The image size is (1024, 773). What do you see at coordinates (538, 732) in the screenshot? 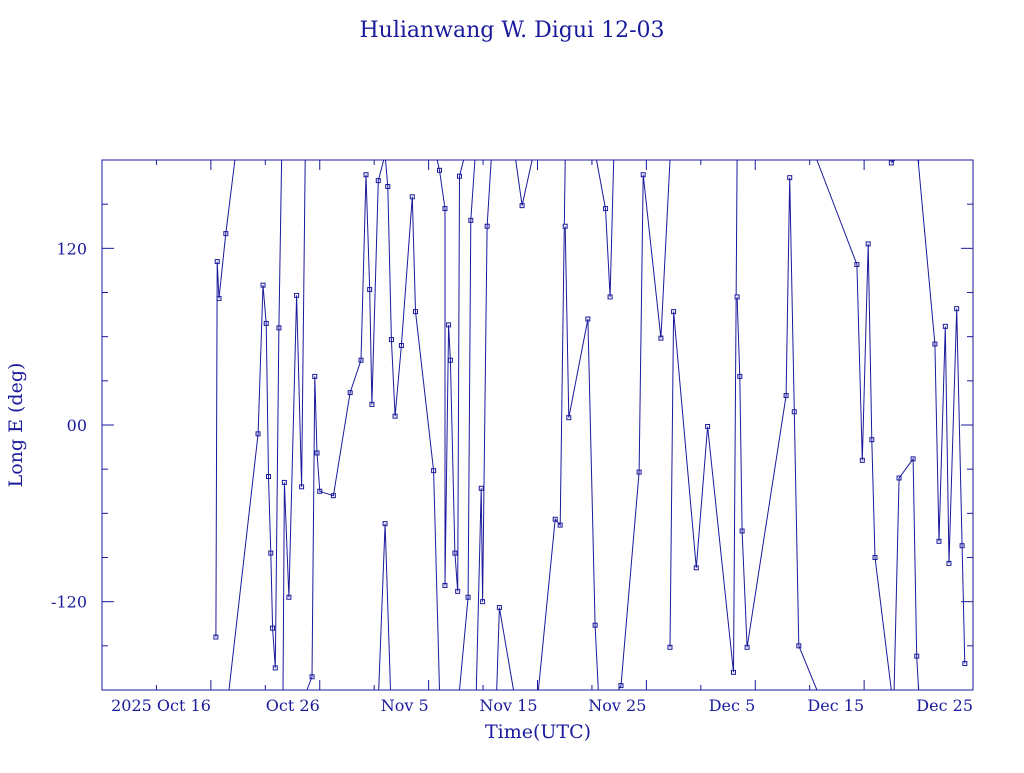
I see `x-axis-label: Time(UTC)` at bounding box center [538, 732].